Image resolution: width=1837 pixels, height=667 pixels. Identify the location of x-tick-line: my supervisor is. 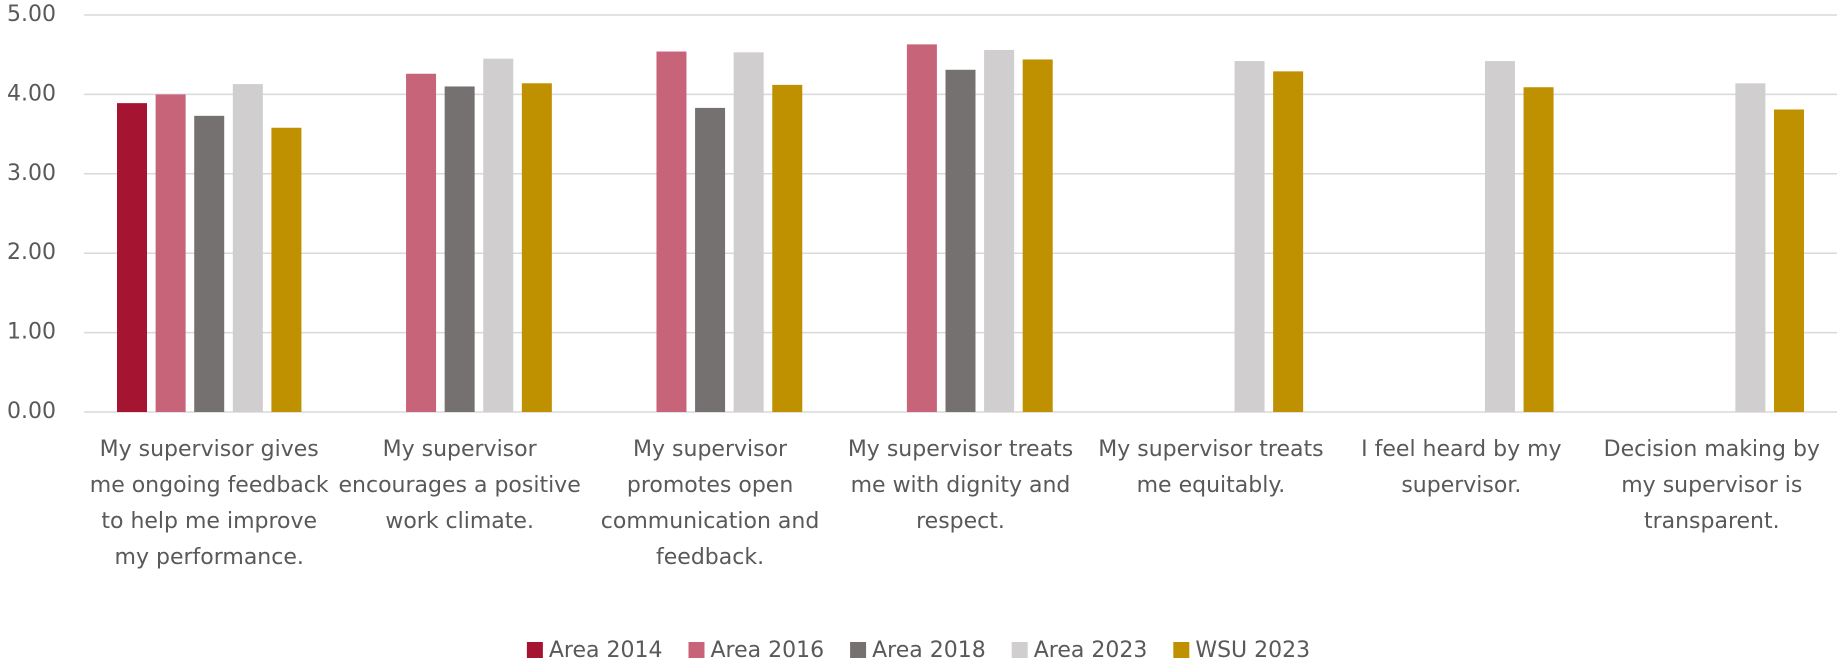
(1711, 485).